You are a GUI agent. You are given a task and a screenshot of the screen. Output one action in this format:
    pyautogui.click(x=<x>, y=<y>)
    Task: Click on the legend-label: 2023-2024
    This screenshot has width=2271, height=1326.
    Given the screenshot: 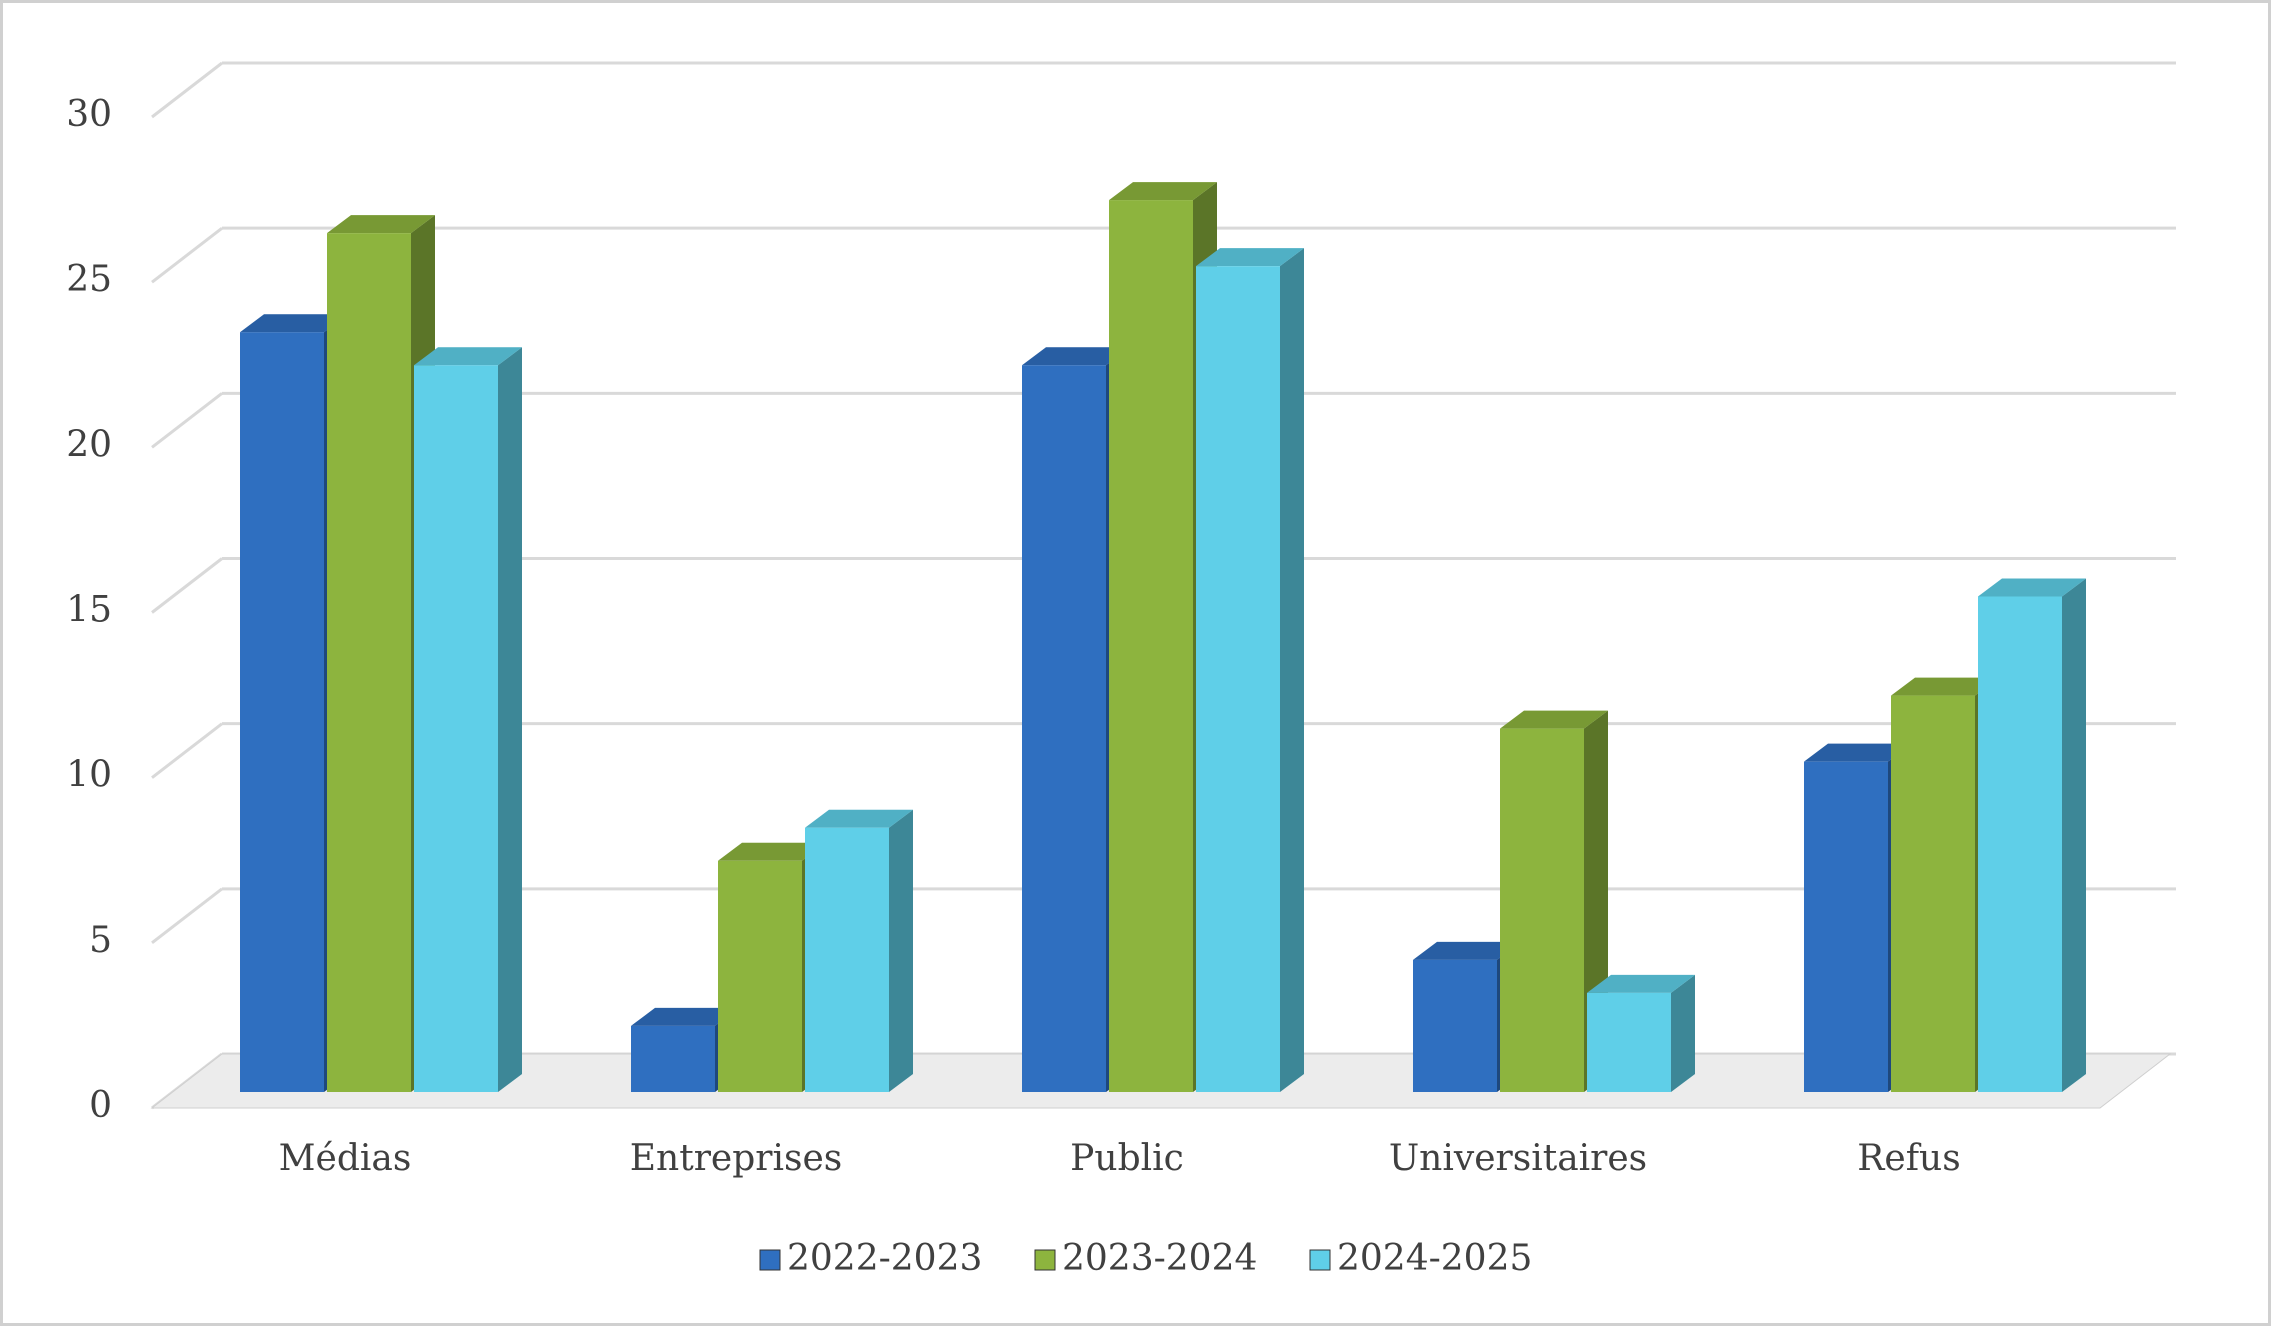 What is the action you would take?
    pyautogui.click(x=1159, y=1258)
    